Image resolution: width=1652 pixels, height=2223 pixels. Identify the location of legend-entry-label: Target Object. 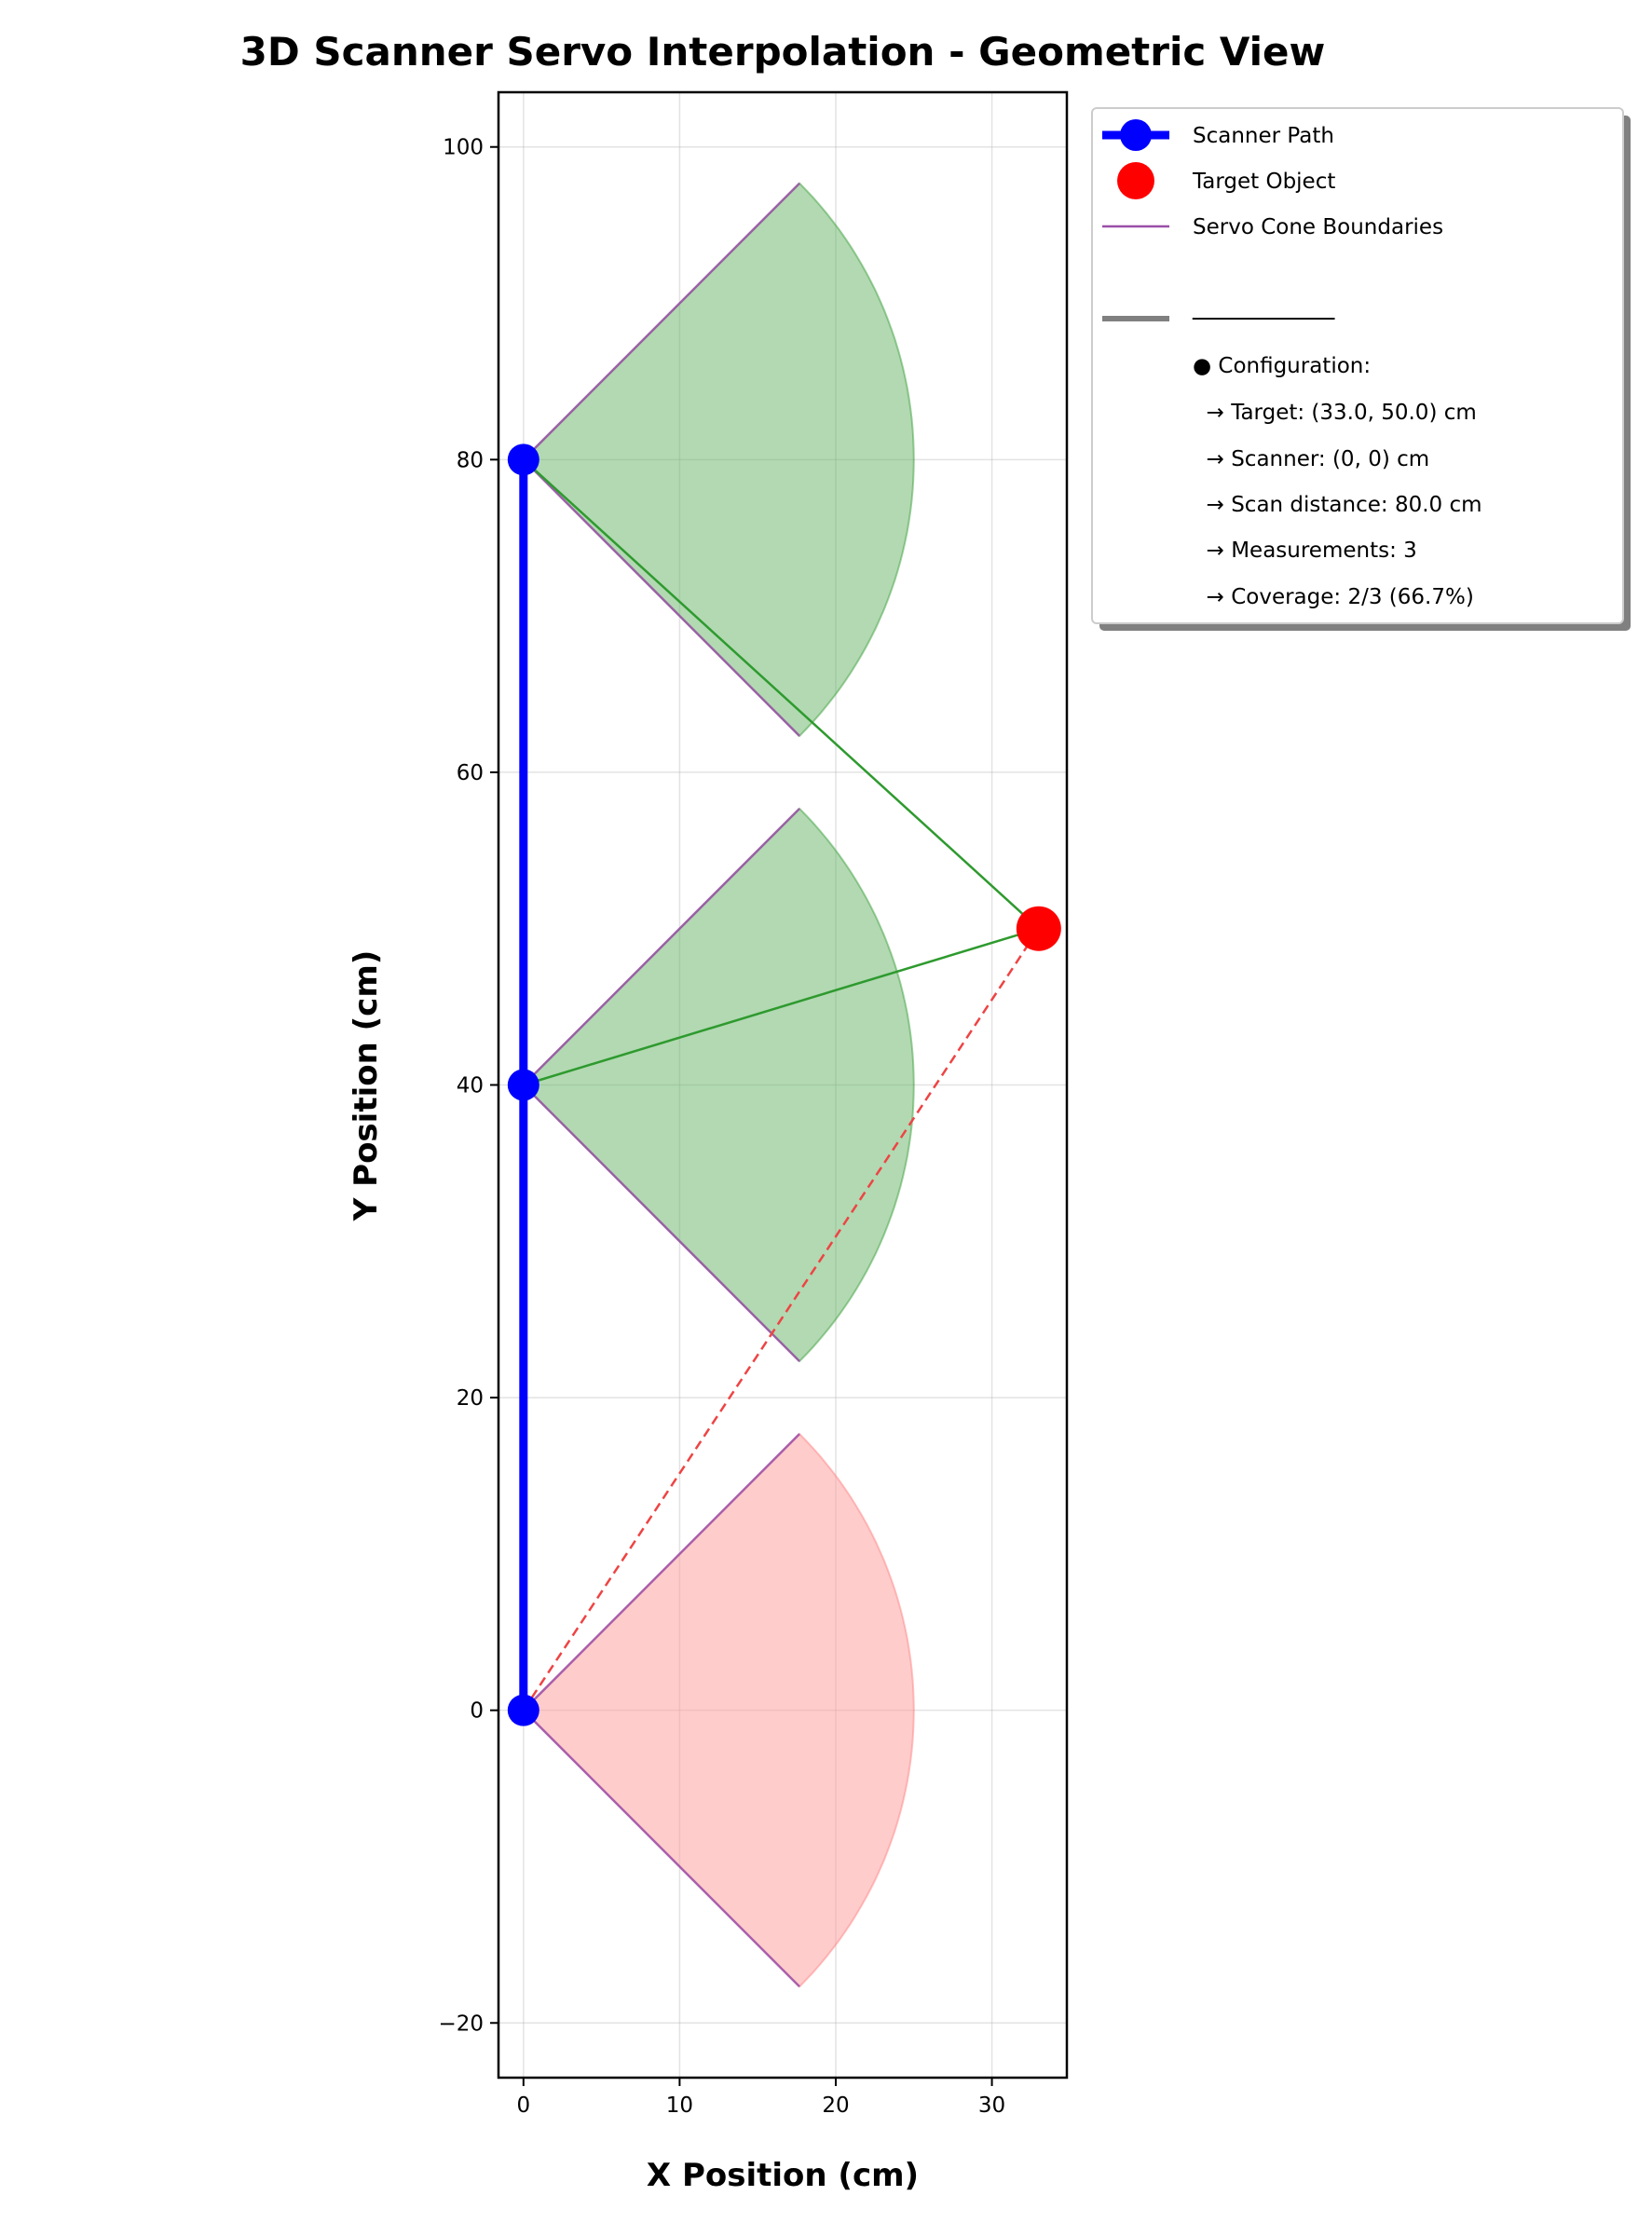
(1263, 182).